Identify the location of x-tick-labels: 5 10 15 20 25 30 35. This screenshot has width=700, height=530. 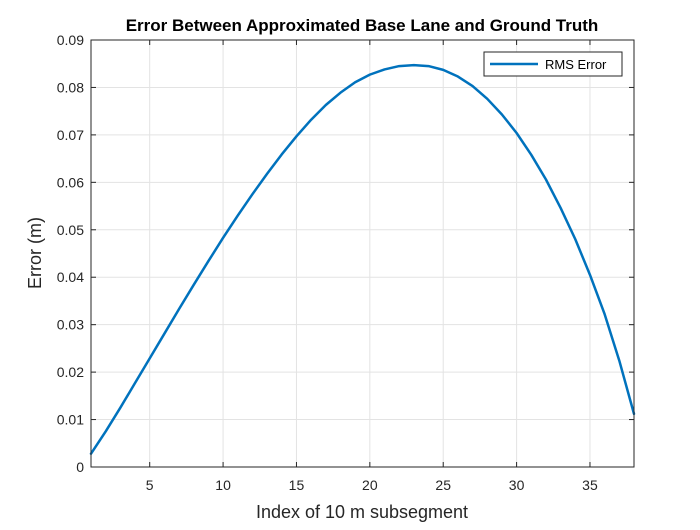
(372, 485).